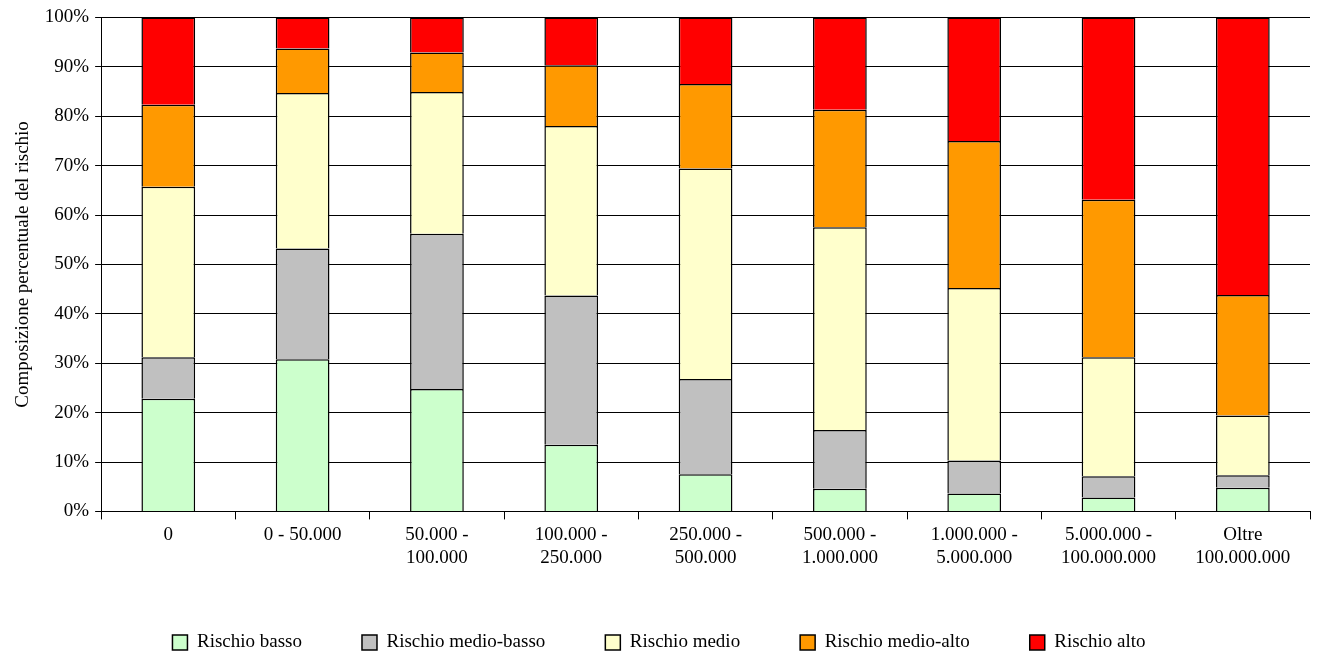  What do you see at coordinates (76, 510) in the screenshot?
I see `y-tick-label: 0%` at bounding box center [76, 510].